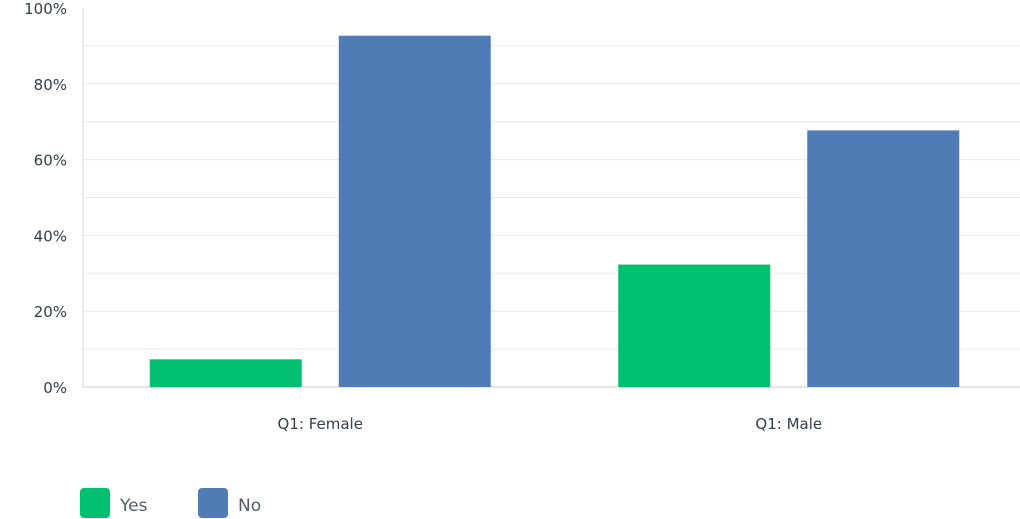 Image resolution: width=1020 pixels, height=519 pixels. I want to click on y-axis-ticks: 0% 20% 40% 60% 80% 100%, so click(45, 198).